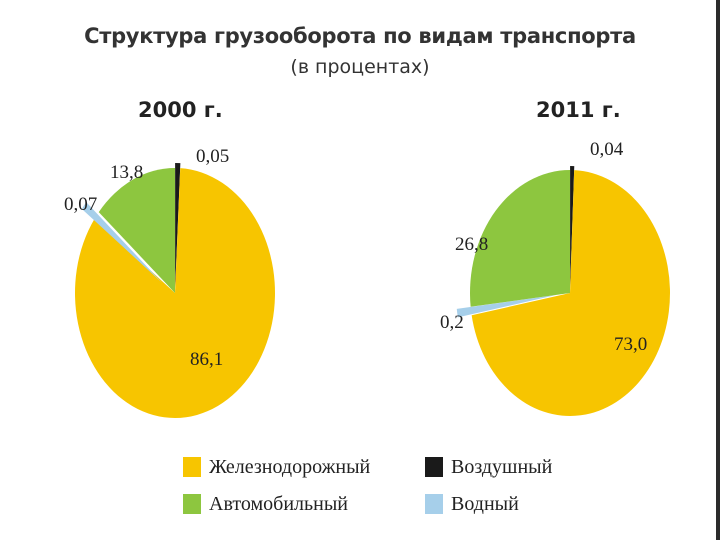  What do you see at coordinates (192, 504) in the screenshot?
I see `legend-swatch-auto` at bounding box center [192, 504].